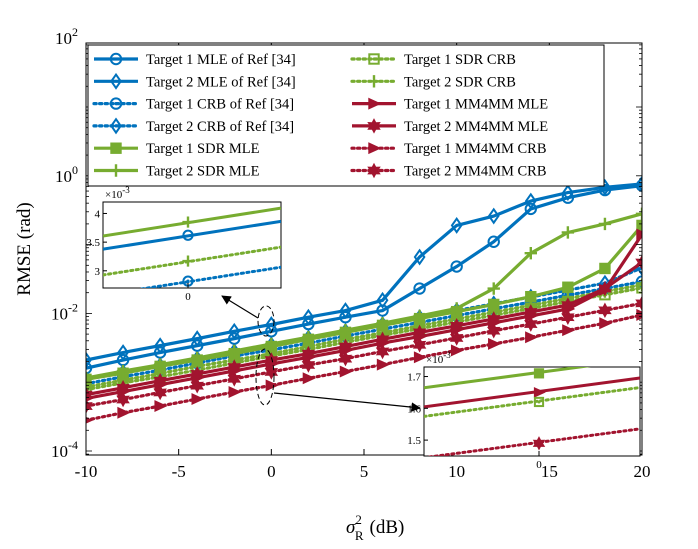 The height and width of the screenshot is (549, 698). Describe the element at coordinates (220, 127) in the screenshot. I see `legend-label: Target 2 CRB of Ref [34]` at that location.